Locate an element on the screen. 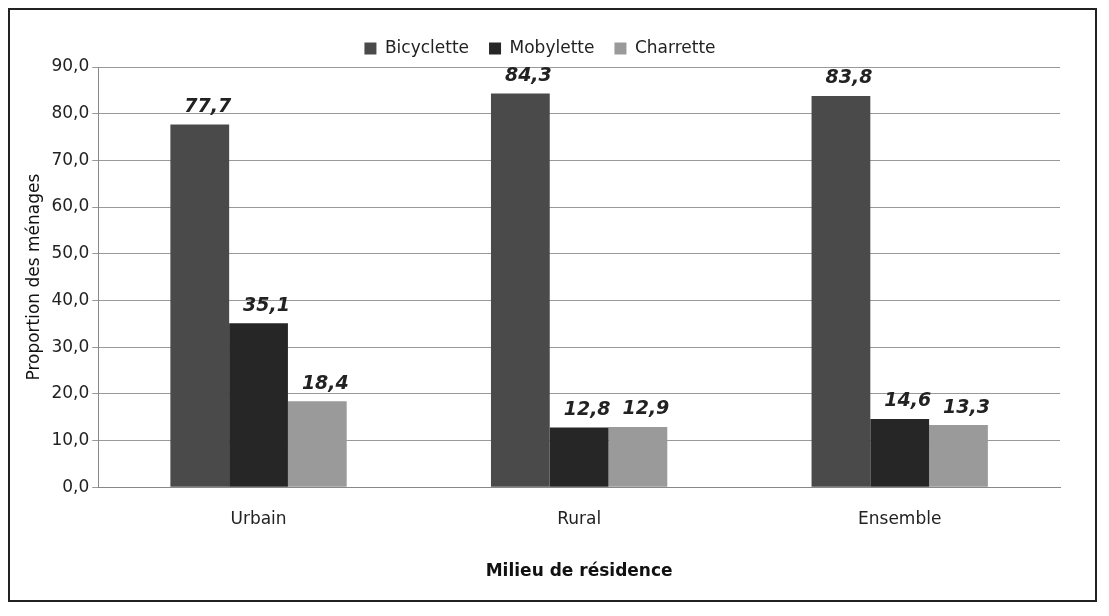 This screenshot has width=1109, height=616. data-label: 12,8 is located at coordinates (587, 407).